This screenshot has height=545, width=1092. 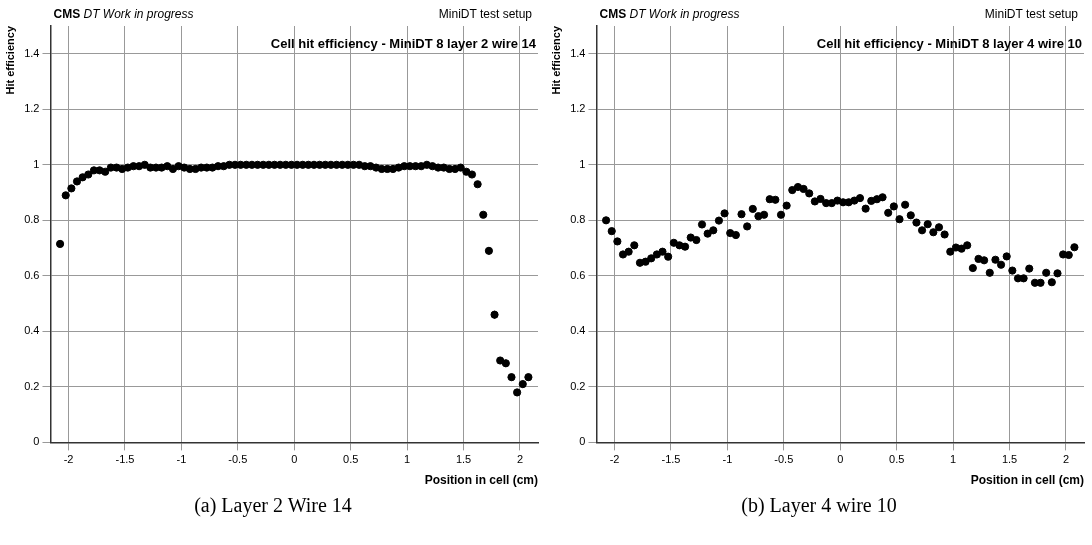 What do you see at coordinates (949, 43) in the screenshot?
I see `text: Cell hit efficiency - MiniDT 8 layer 4 wire 10` at bounding box center [949, 43].